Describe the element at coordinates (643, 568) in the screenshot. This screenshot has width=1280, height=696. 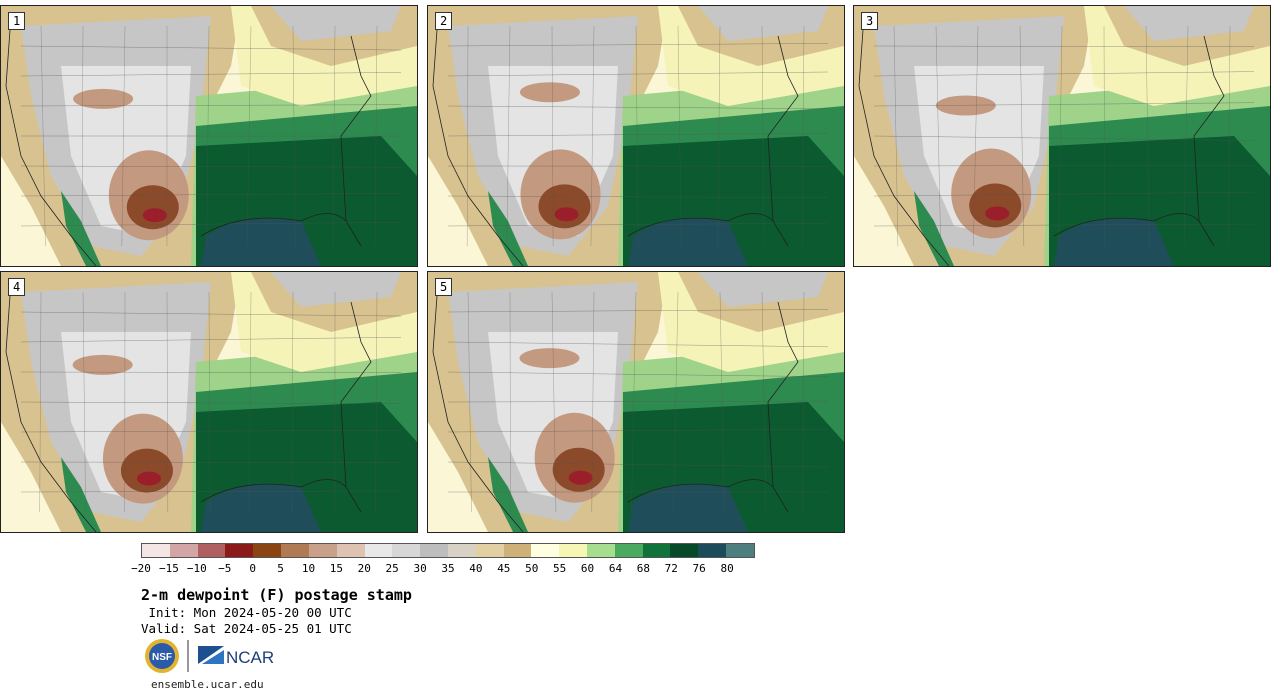
I see `colorbar-tick-label: 68` at that location.